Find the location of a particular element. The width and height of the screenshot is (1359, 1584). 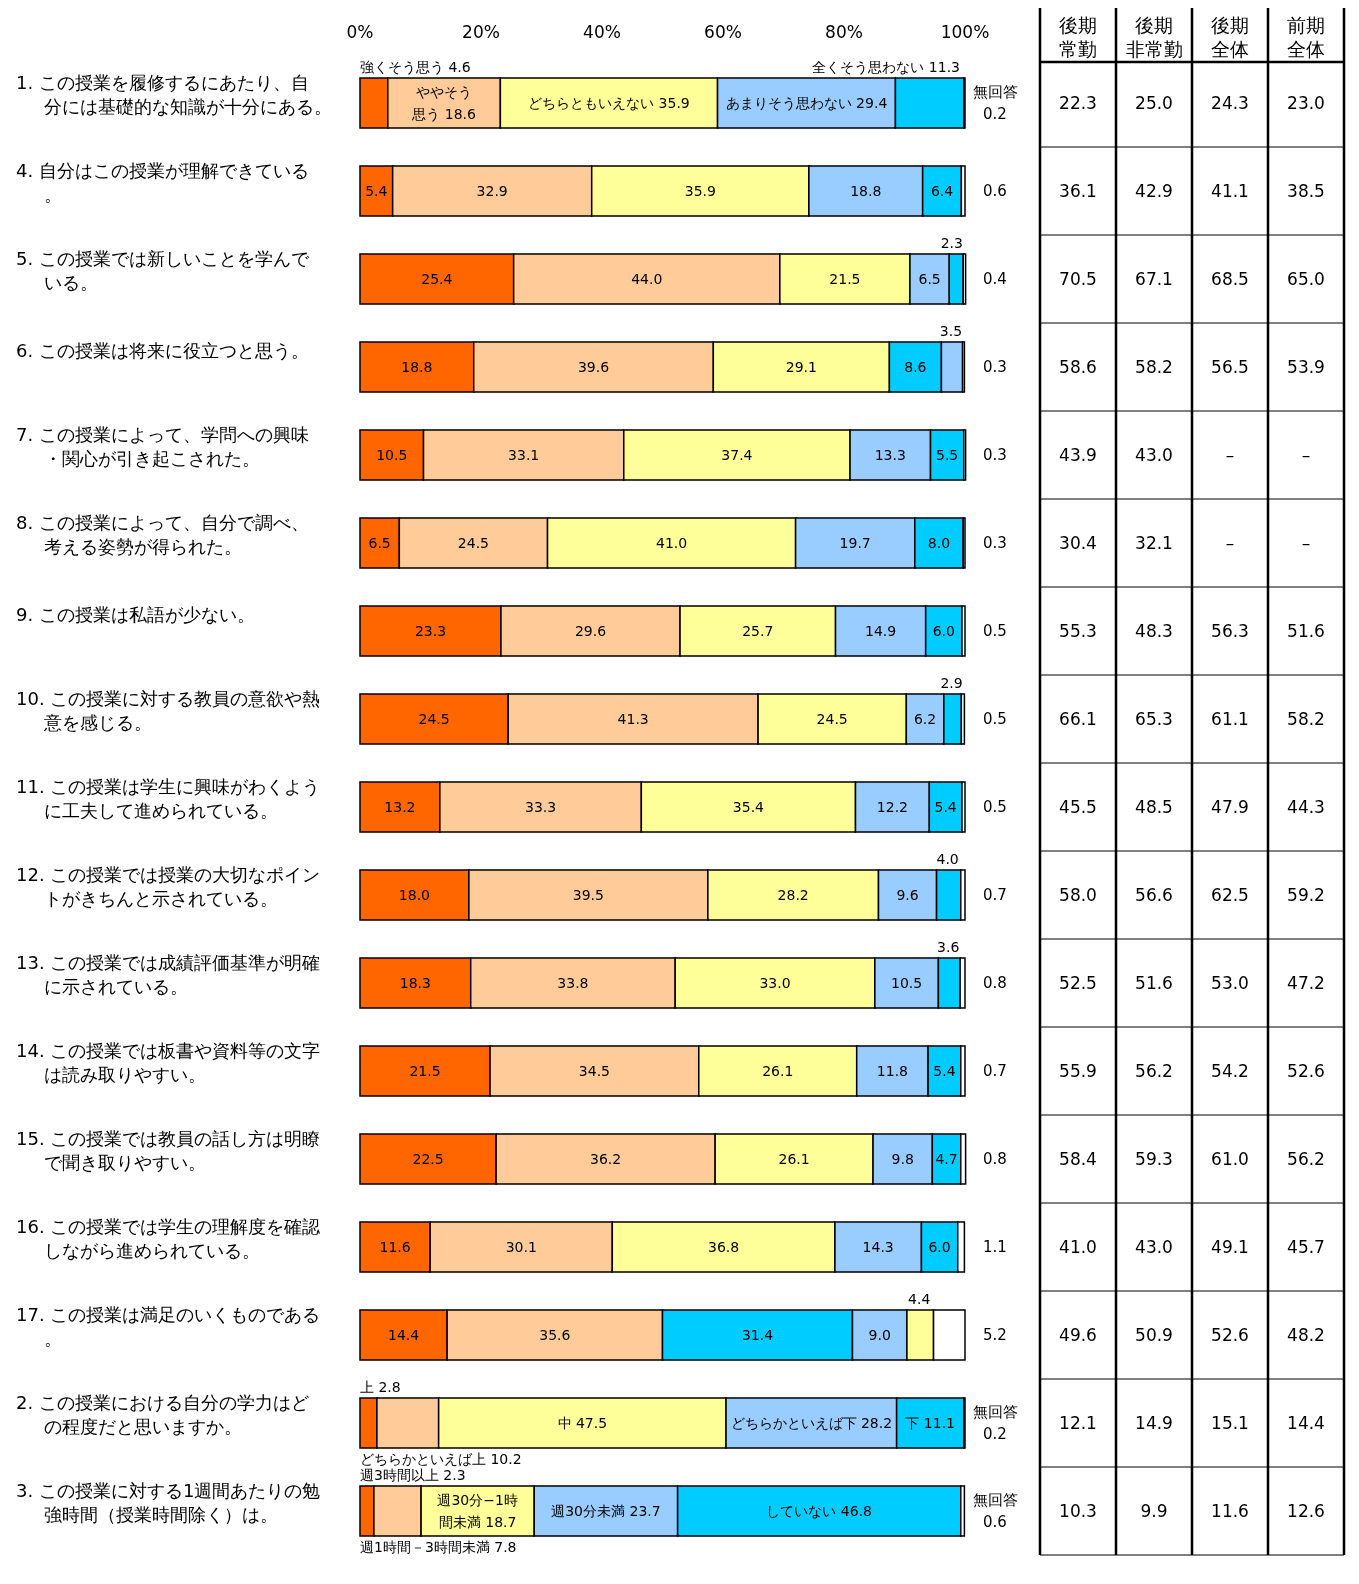

text: 52.6 is located at coordinates (1230, 1335).